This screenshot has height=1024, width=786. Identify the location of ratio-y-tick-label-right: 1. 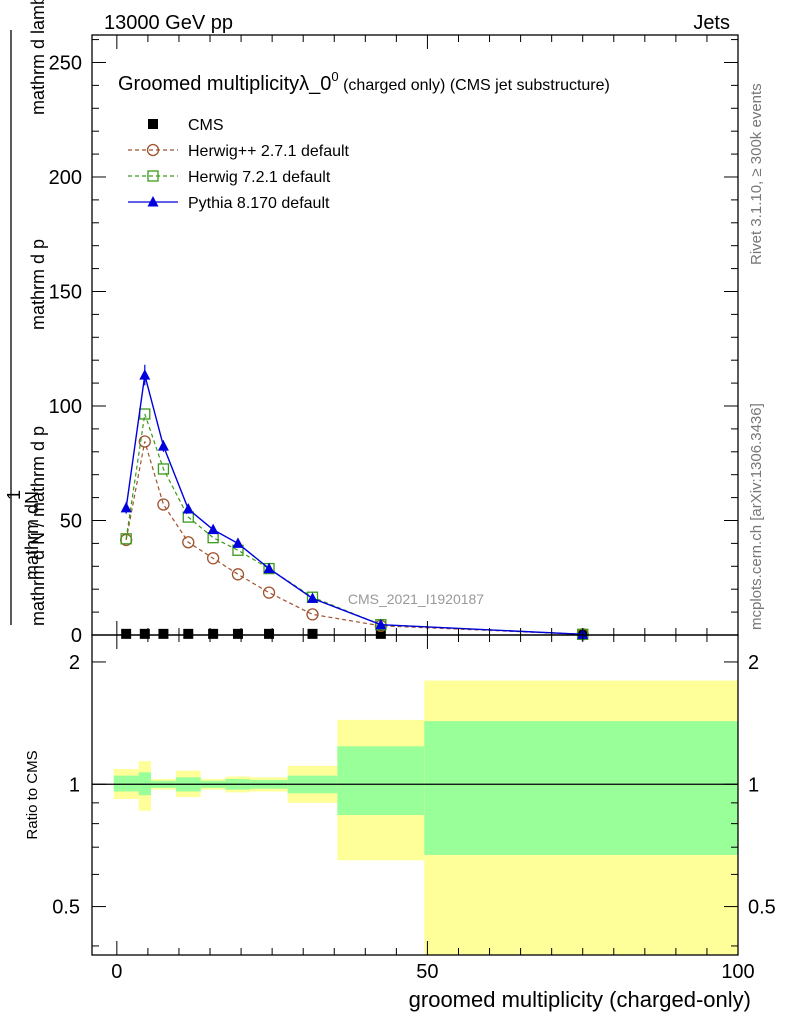
(753, 785).